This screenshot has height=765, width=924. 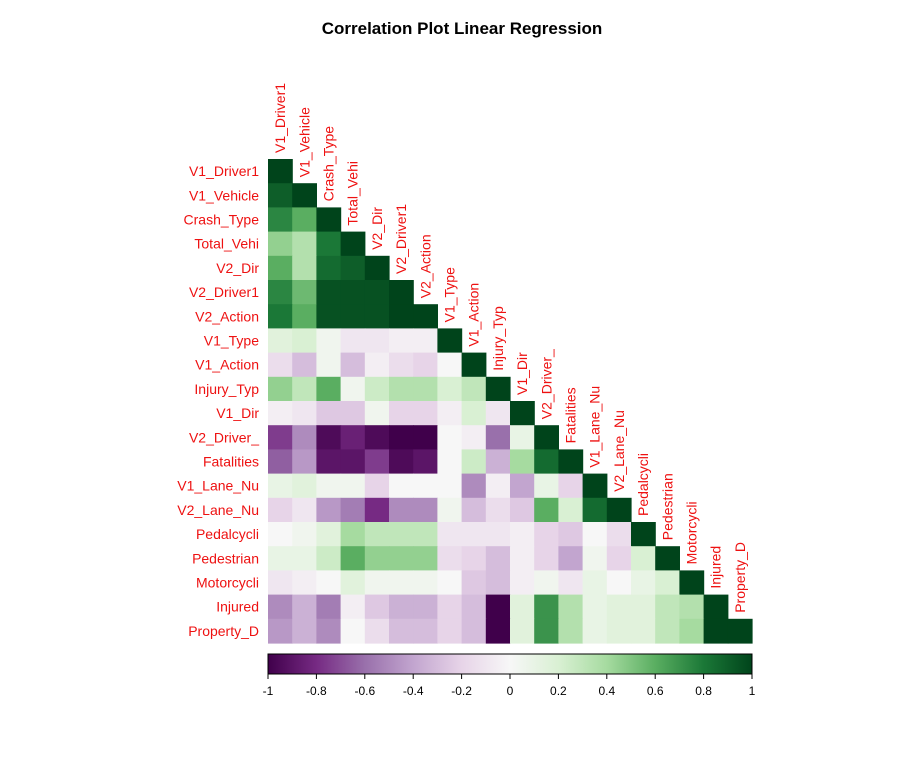 I want to click on row-label: V1_Vehicle, so click(x=224, y=195).